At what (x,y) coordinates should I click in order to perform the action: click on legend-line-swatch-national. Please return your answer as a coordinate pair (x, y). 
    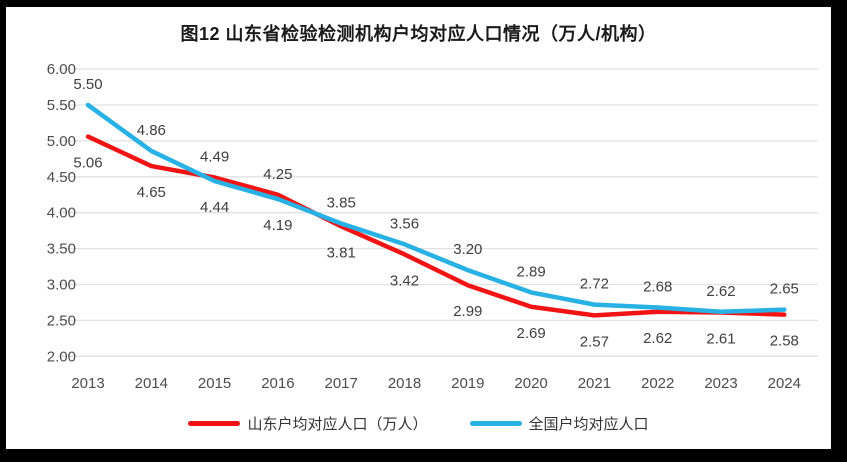
    Looking at the image, I should click on (495, 423).